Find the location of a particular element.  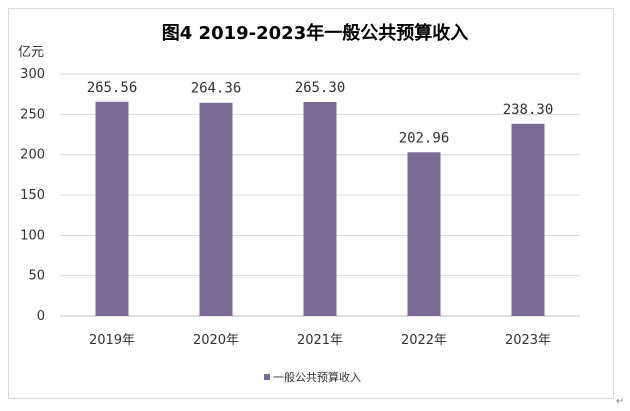

paragraph-mark: ↵ is located at coordinates (620, 401).